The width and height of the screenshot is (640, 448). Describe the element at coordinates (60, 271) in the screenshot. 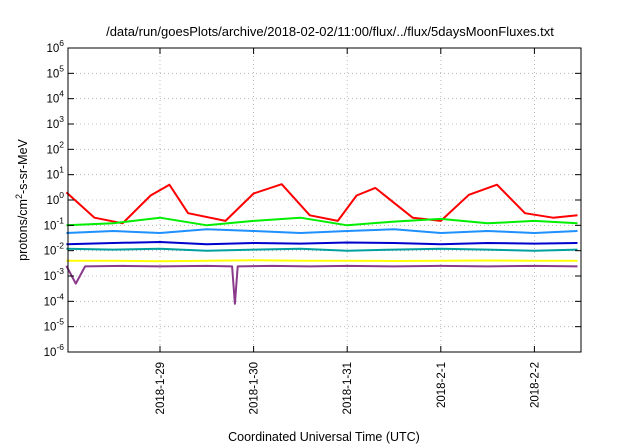

I see `y-tick-exp: -3` at that location.